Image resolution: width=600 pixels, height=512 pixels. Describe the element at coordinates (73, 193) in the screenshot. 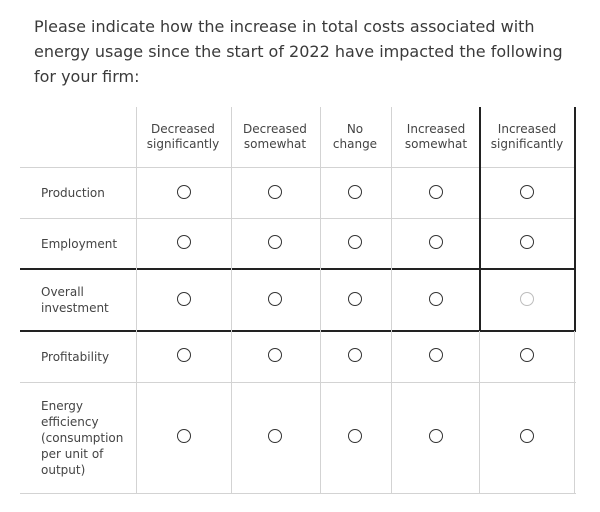

I see `row-label-production: Production` at that location.